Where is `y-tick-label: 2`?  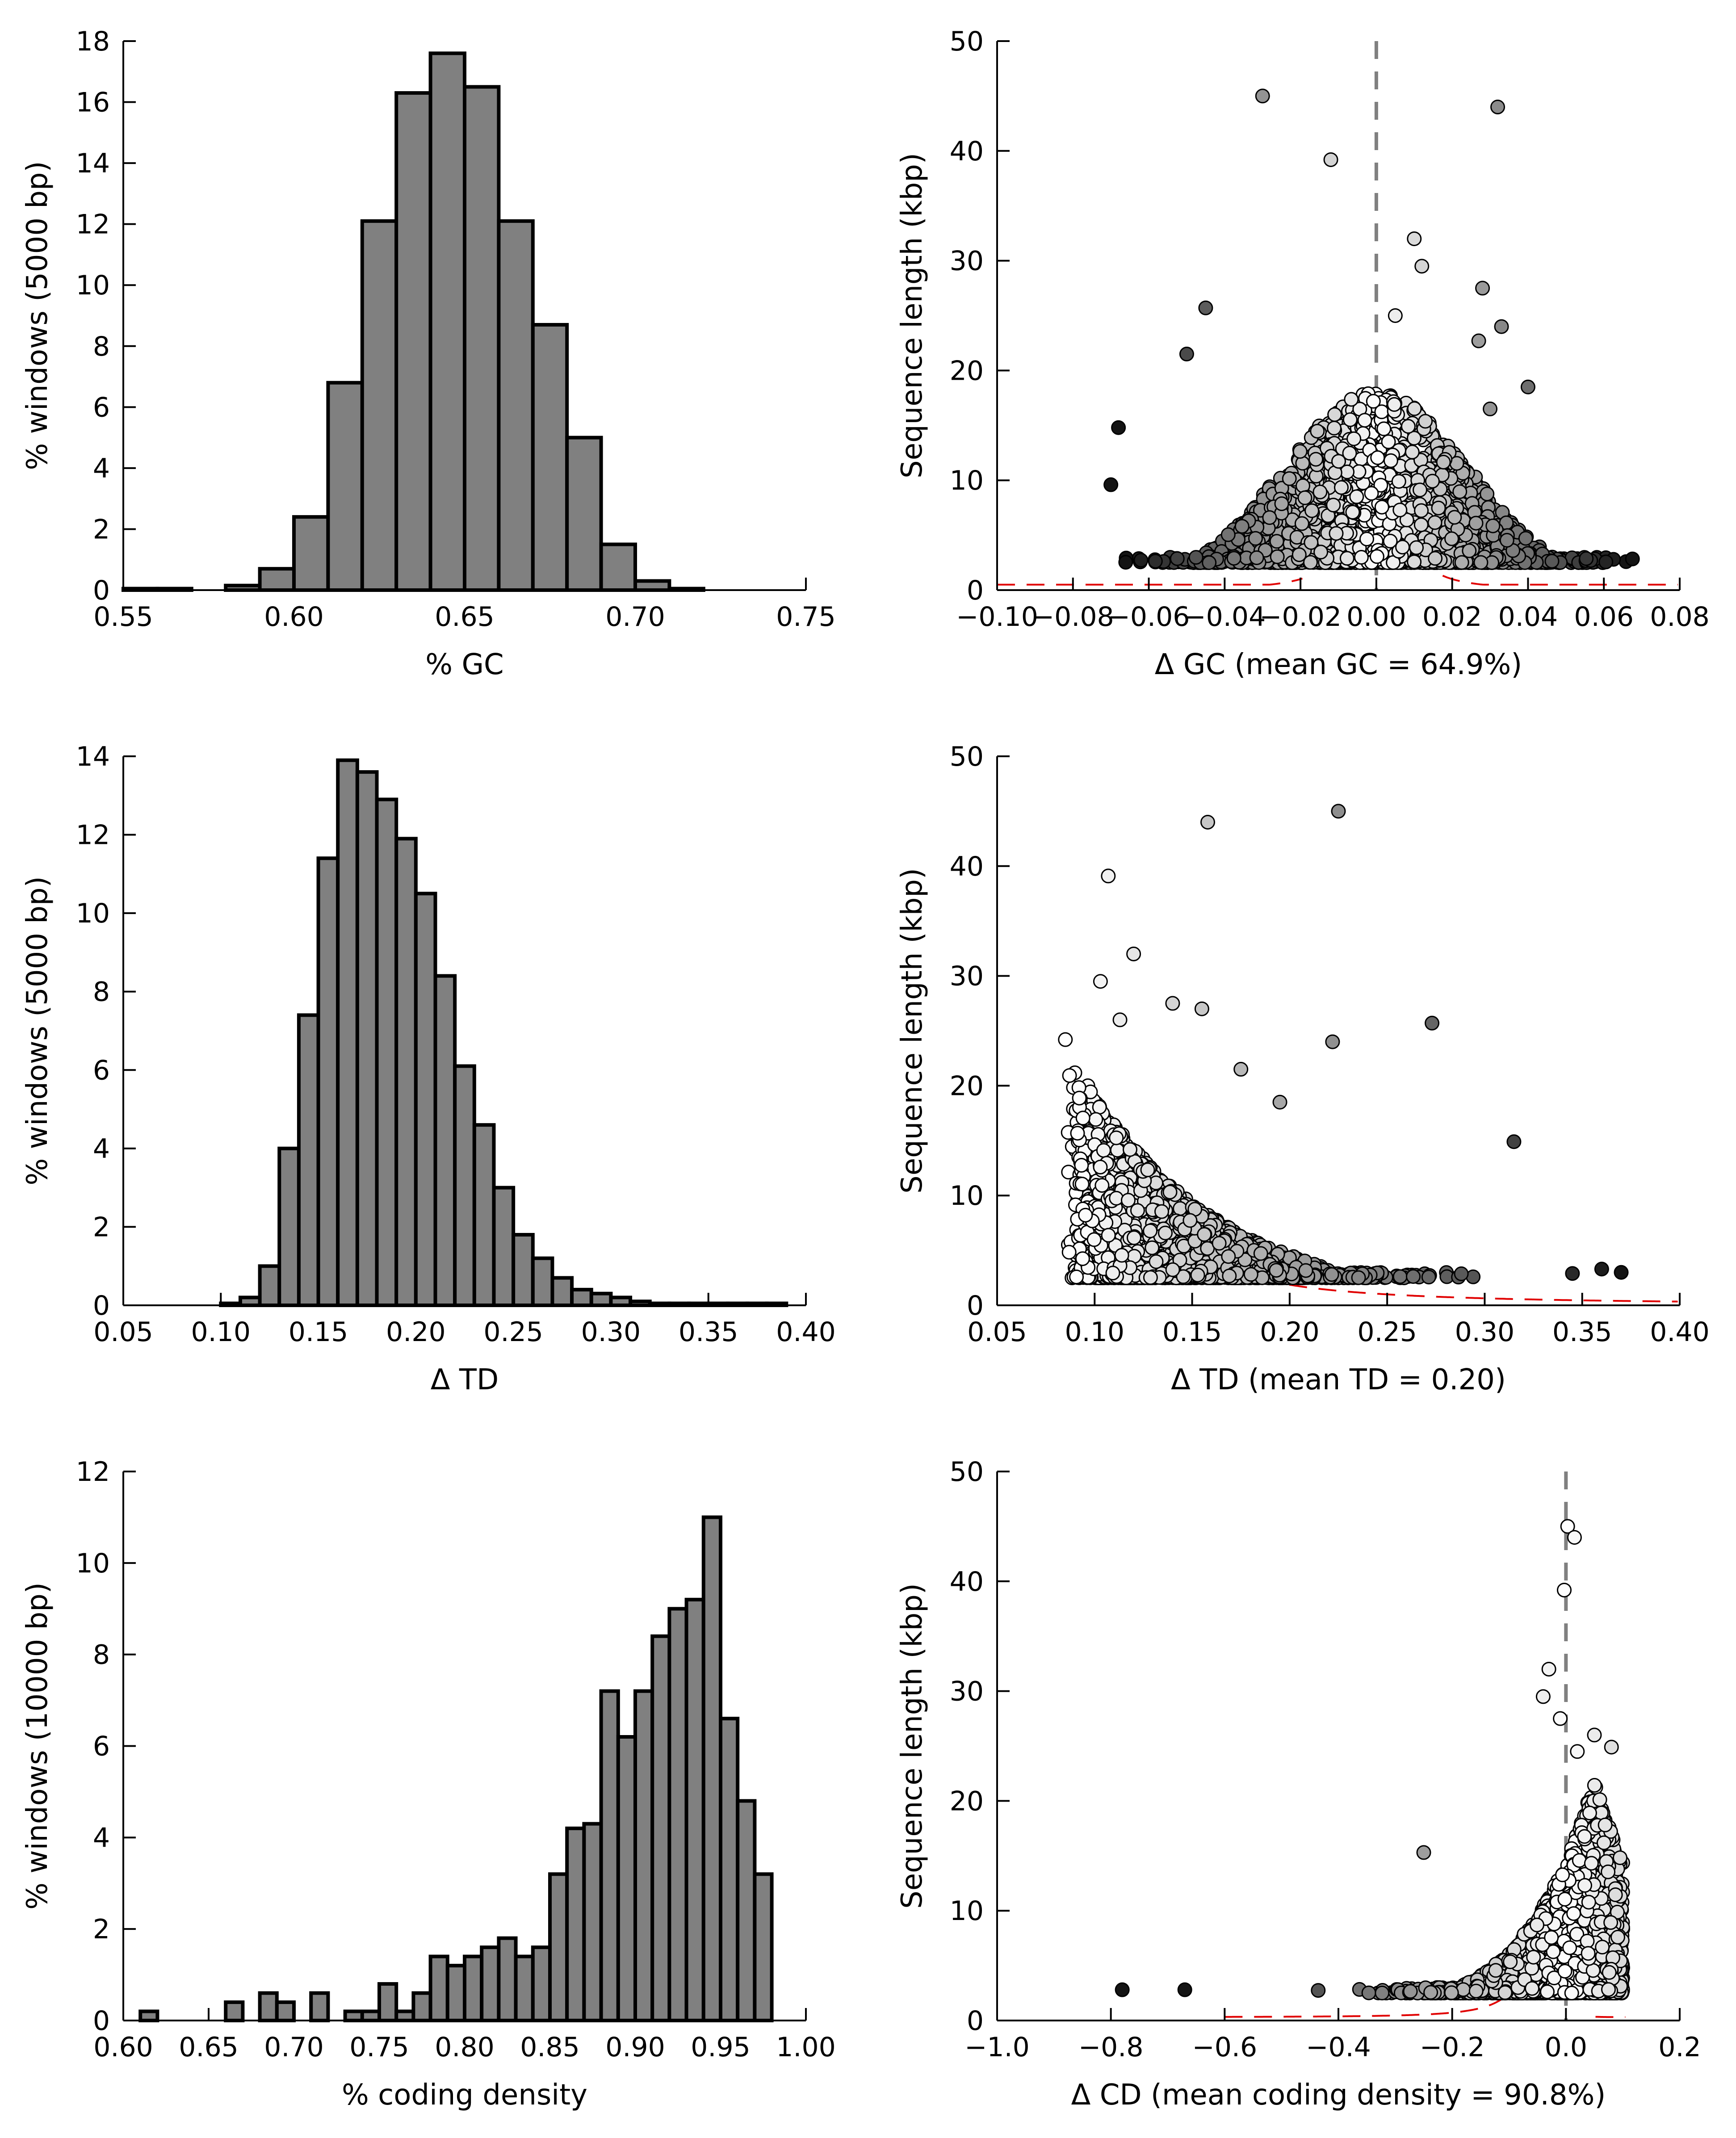 y-tick-label: 2 is located at coordinates (101, 1228).